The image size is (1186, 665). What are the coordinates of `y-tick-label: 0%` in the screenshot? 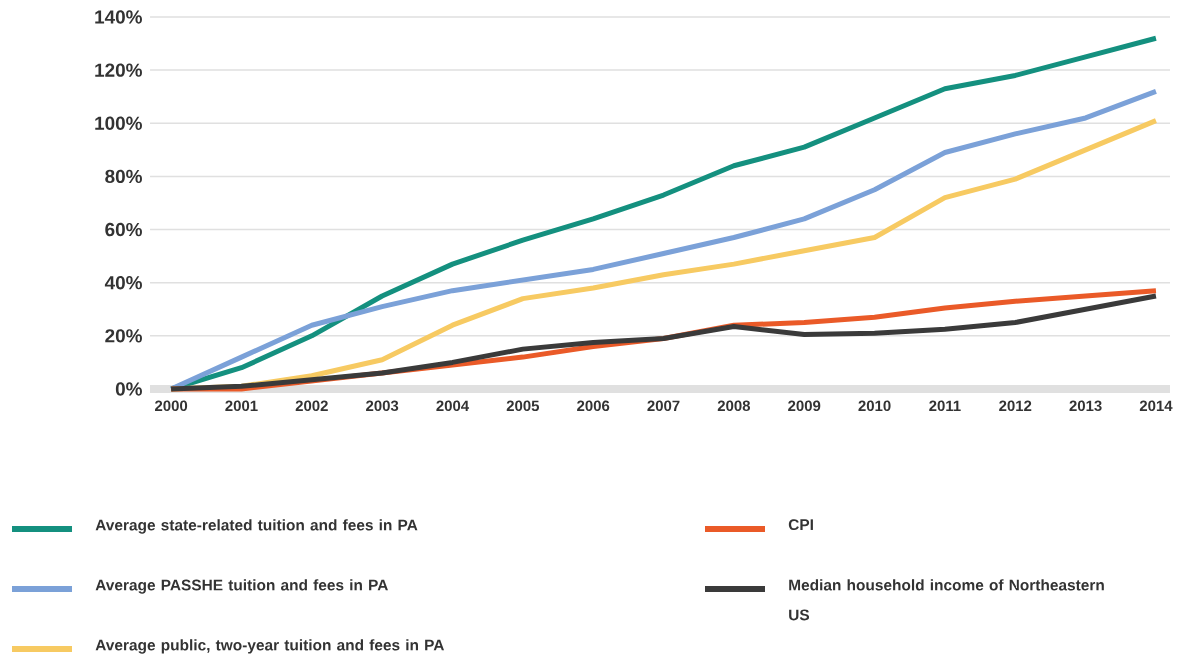 It's located at (128, 389).